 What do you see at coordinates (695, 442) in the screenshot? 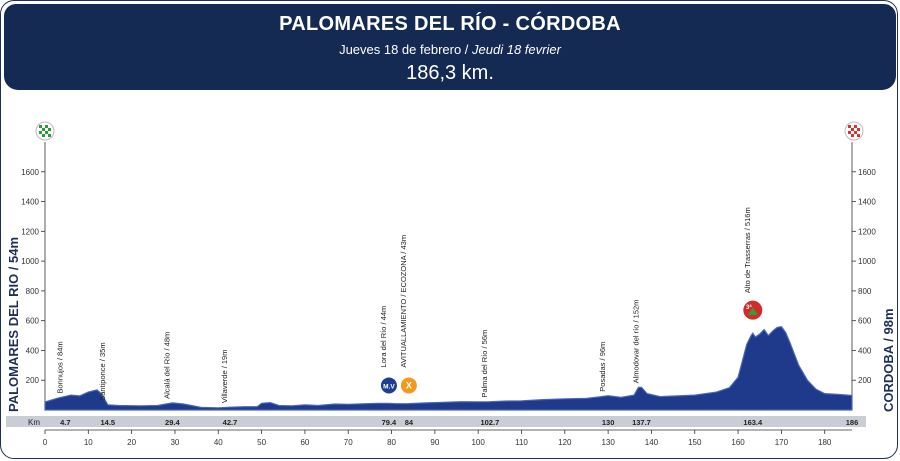
I see `x-tick-label: 150` at bounding box center [695, 442].